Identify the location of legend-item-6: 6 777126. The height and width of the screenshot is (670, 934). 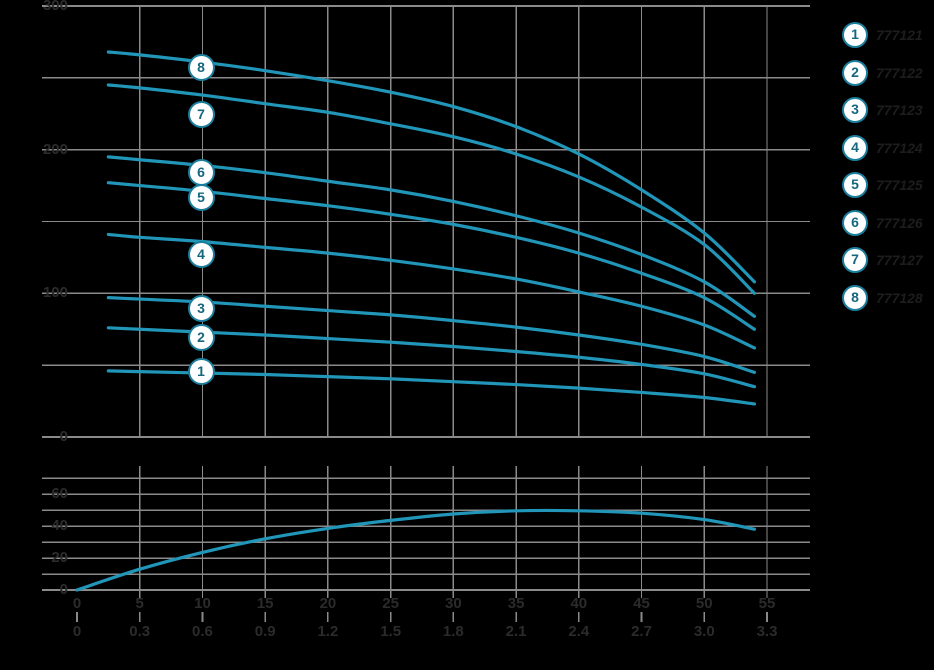
(882, 222).